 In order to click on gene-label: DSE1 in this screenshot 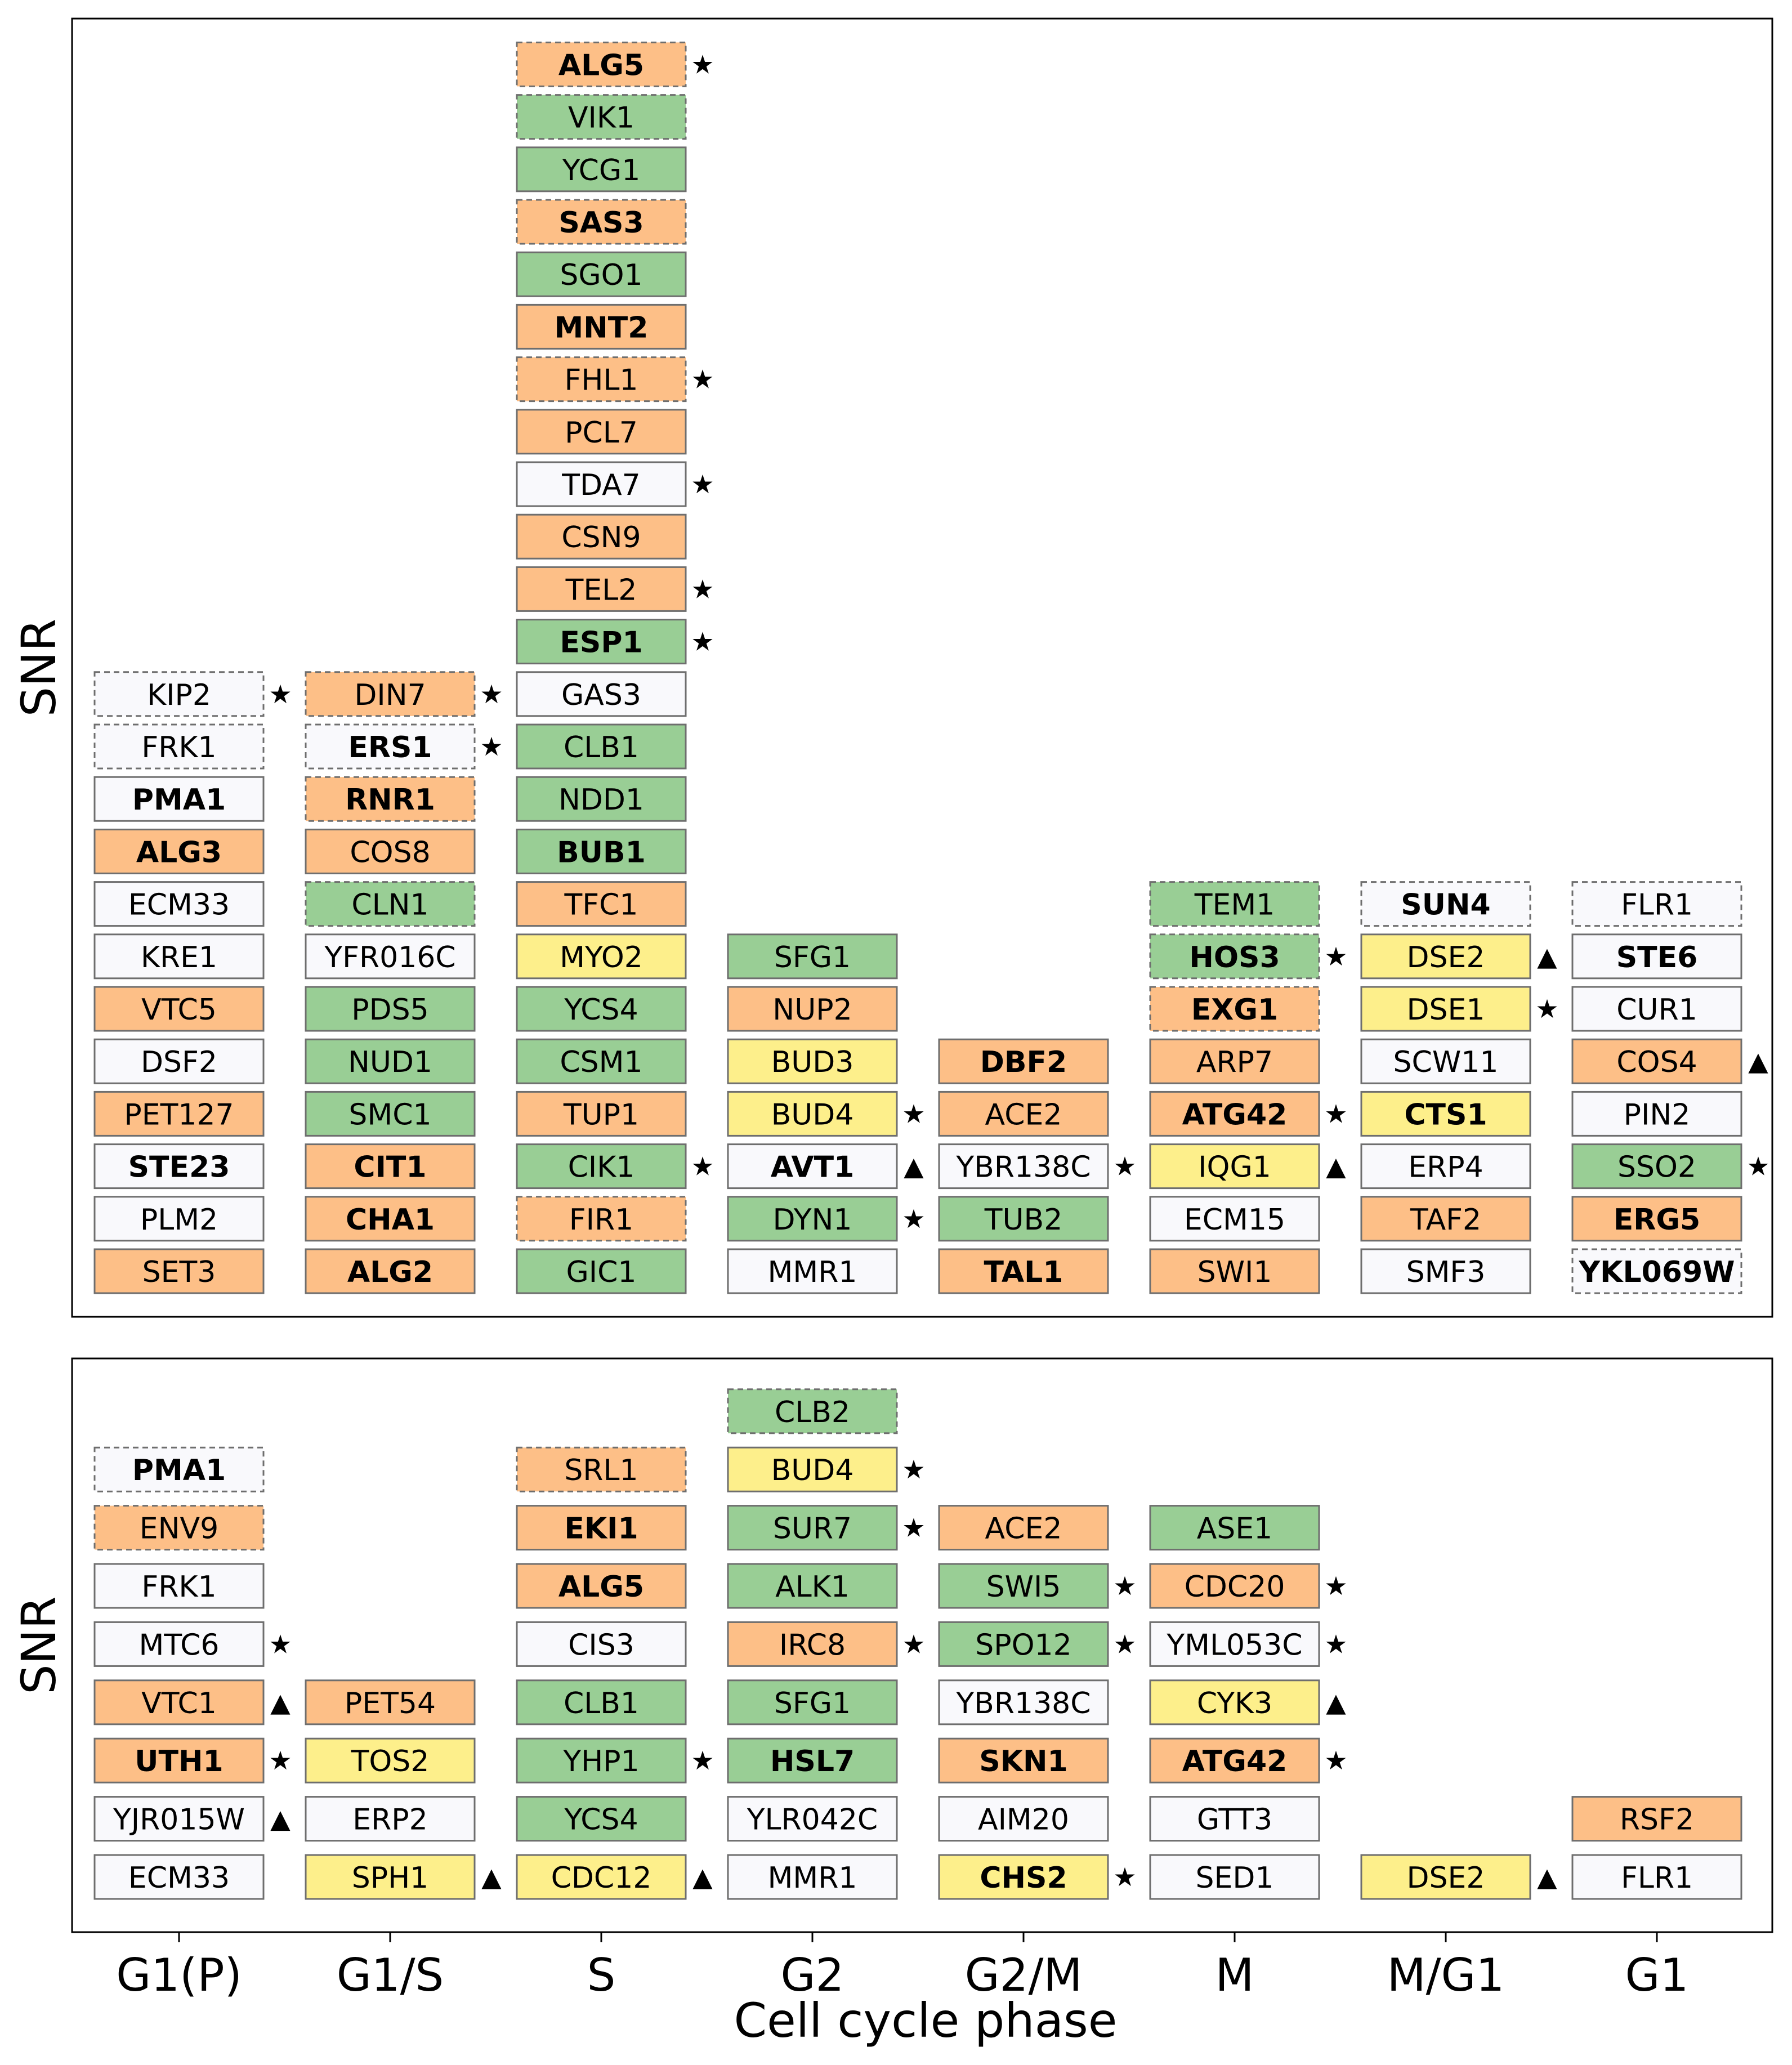, I will do `click(1446, 1010)`.